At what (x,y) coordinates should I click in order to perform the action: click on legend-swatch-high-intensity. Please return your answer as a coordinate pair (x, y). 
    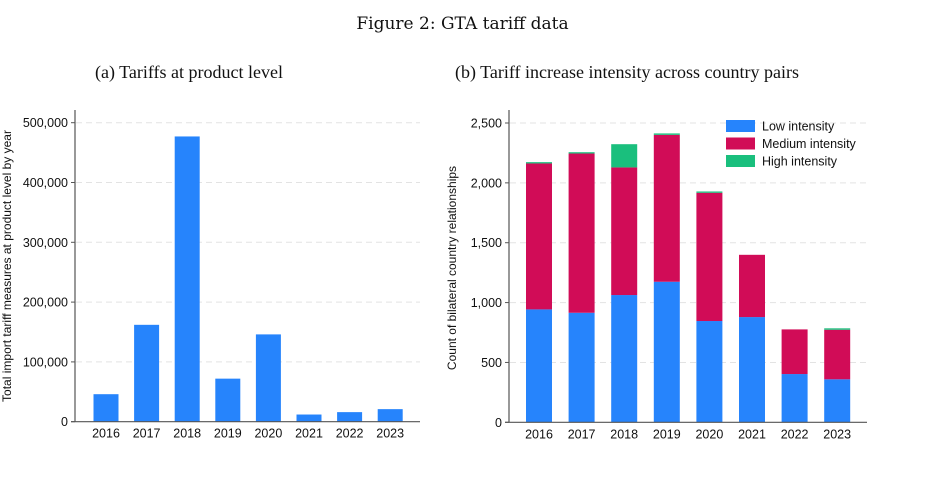
    Looking at the image, I should click on (740, 161).